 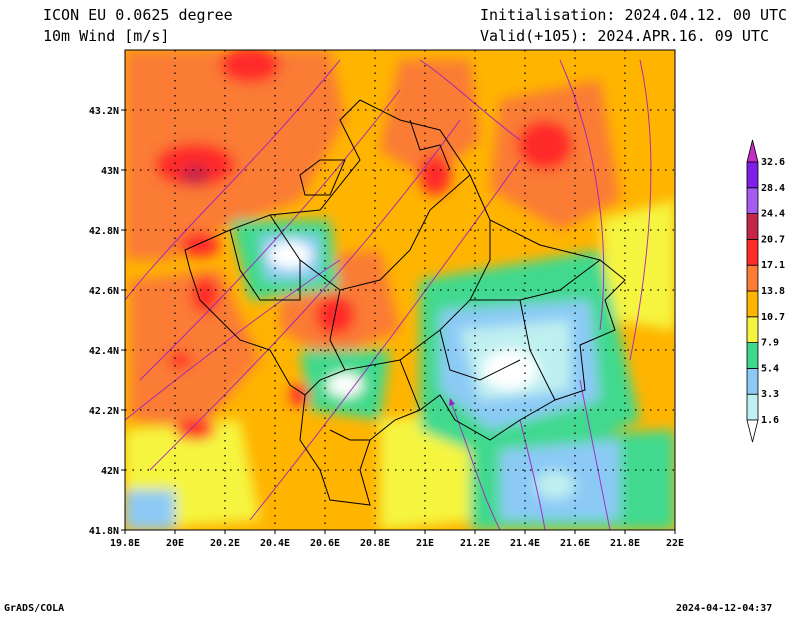 What do you see at coordinates (235, 155) in the screenshot?
I see `field-zone-nw` at bounding box center [235, 155].